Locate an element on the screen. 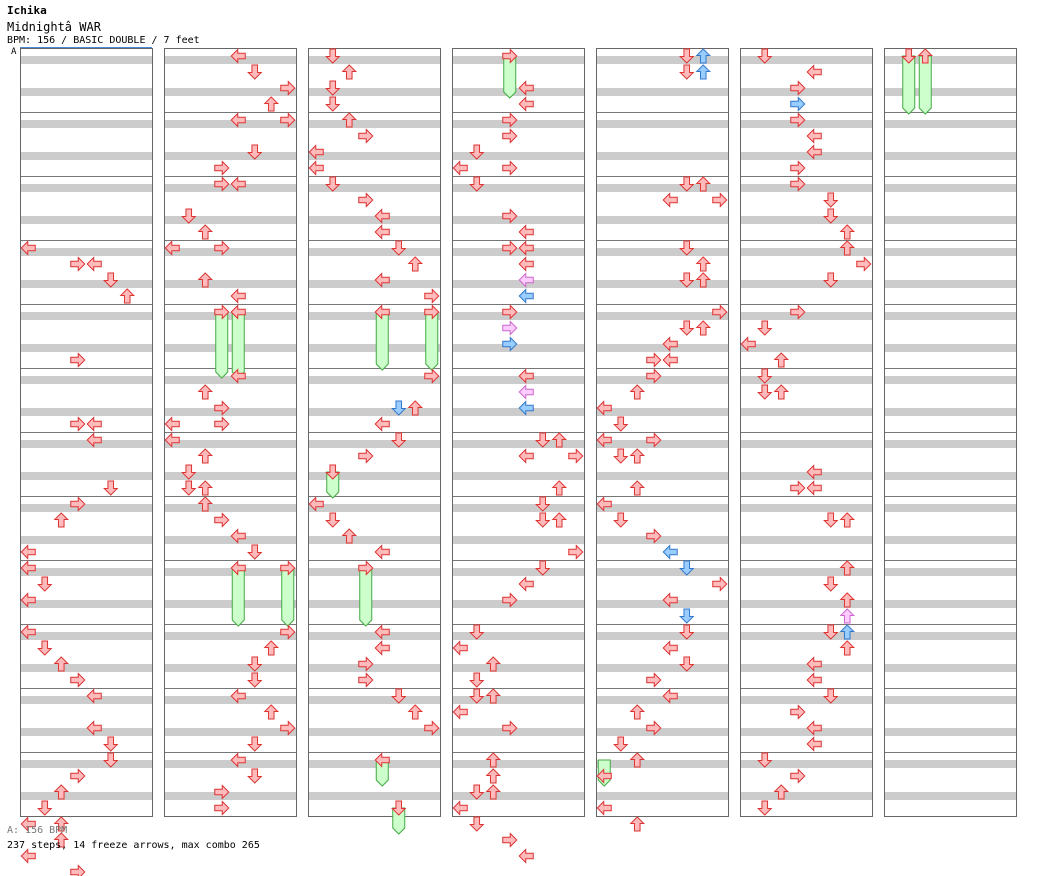 This screenshot has width=1040, height=876. bpm-marker-line is located at coordinates (86, 47).